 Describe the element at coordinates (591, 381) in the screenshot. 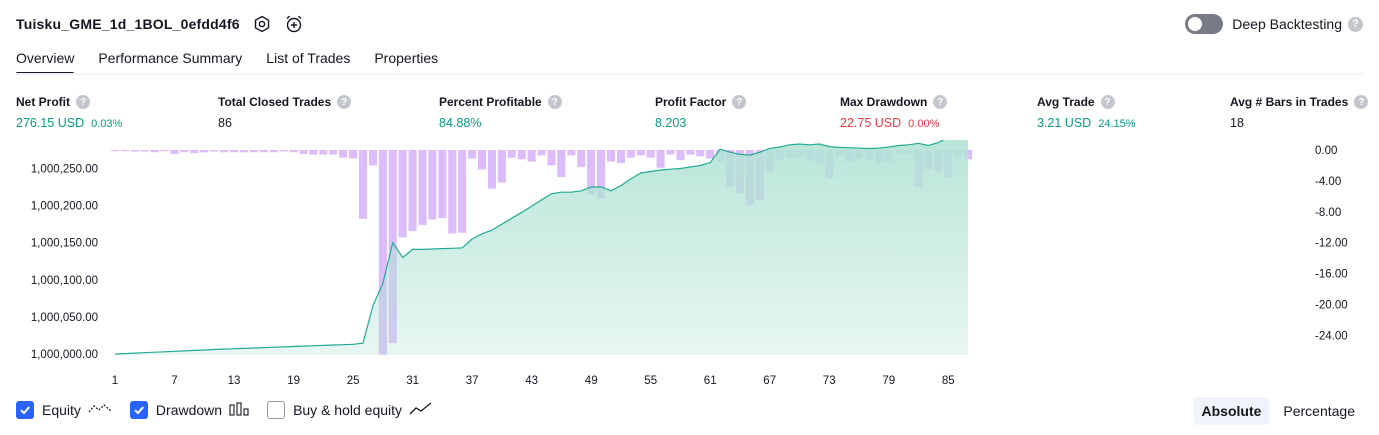

I see `x-tick-label: 49` at that location.